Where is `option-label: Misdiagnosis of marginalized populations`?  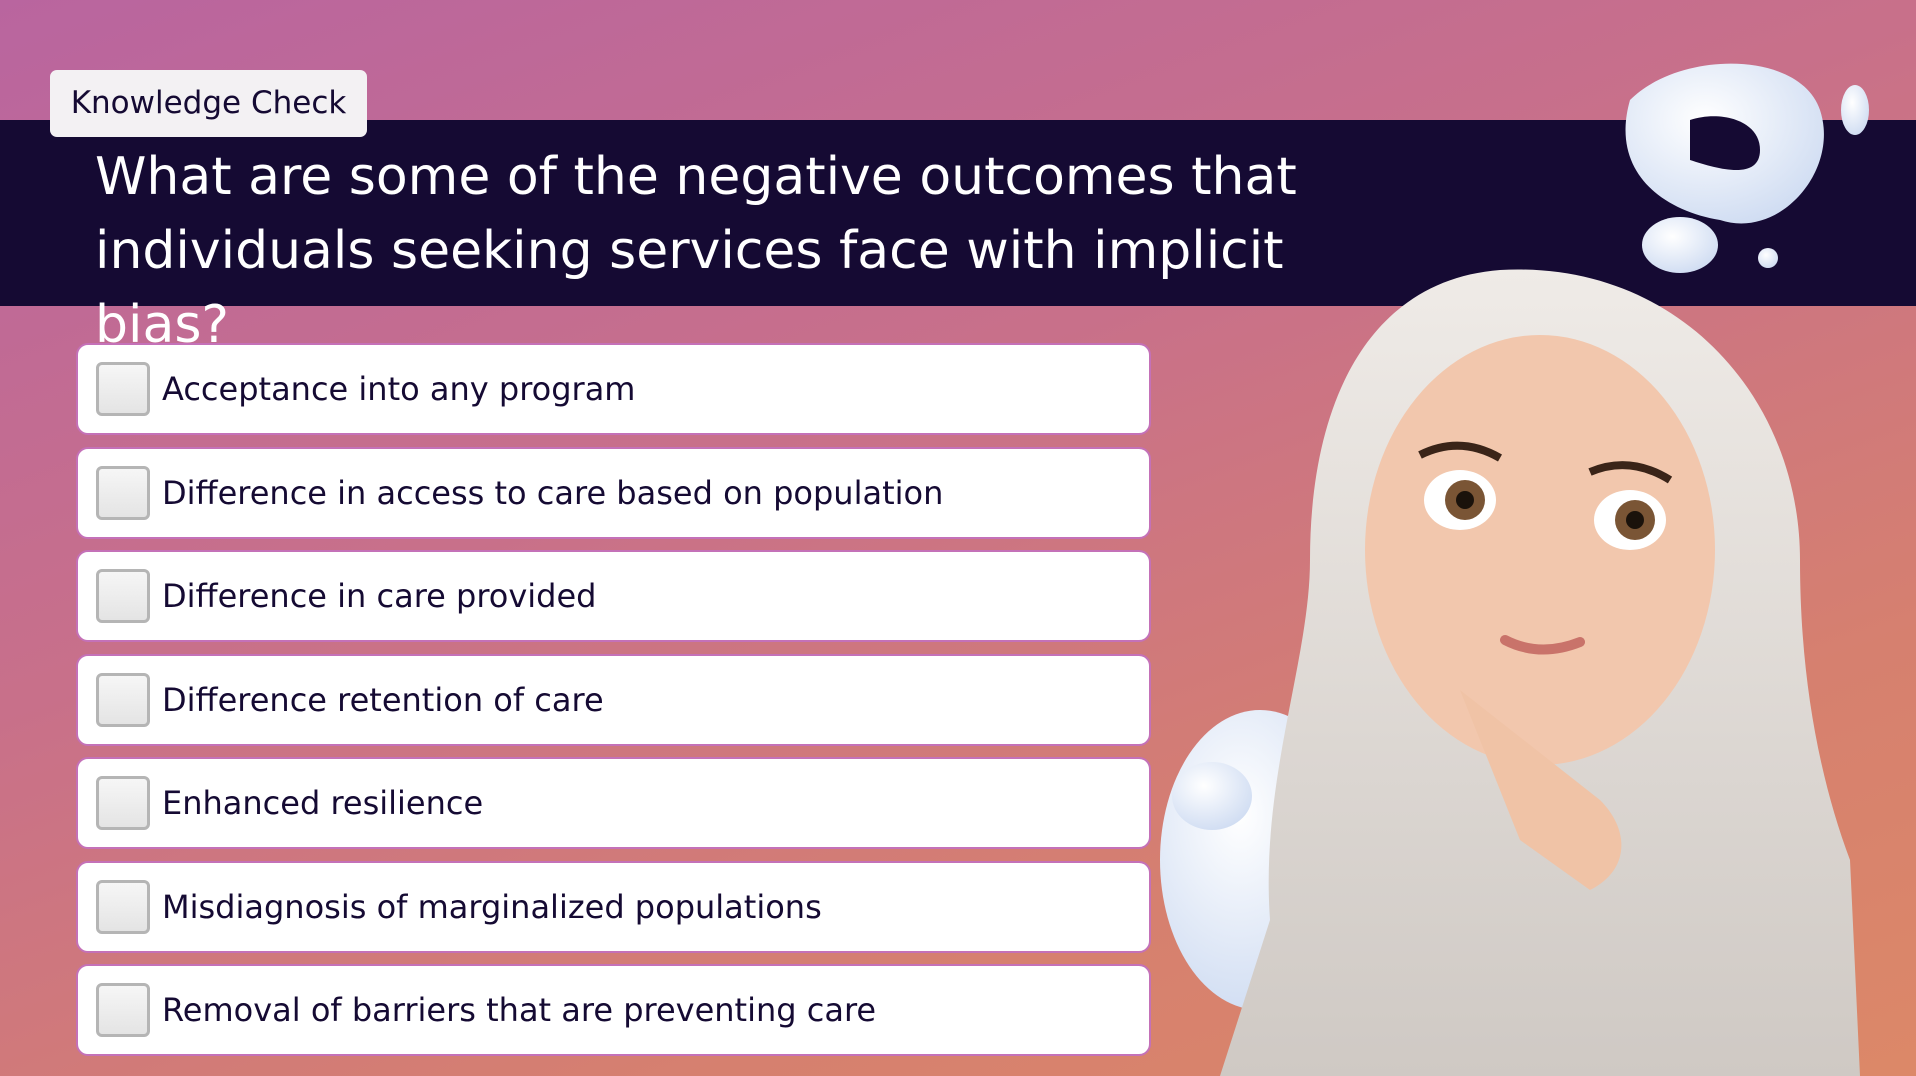 option-label: Misdiagnosis of marginalized populations is located at coordinates (492, 906).